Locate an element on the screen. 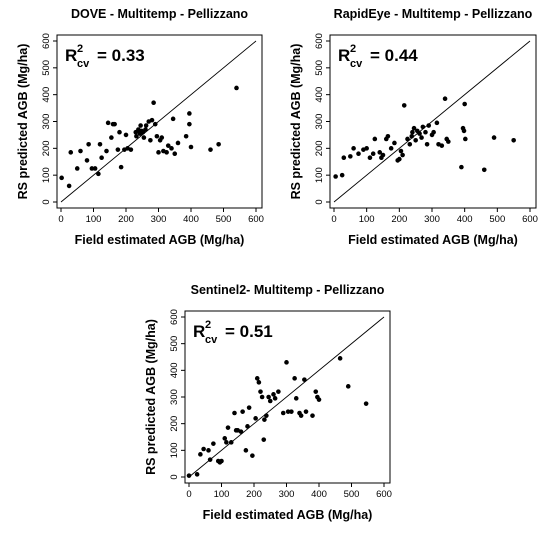 The width and height of the screenshot is (550, 541). r2-value: = 0.33 is located at coordinates (121, 55).